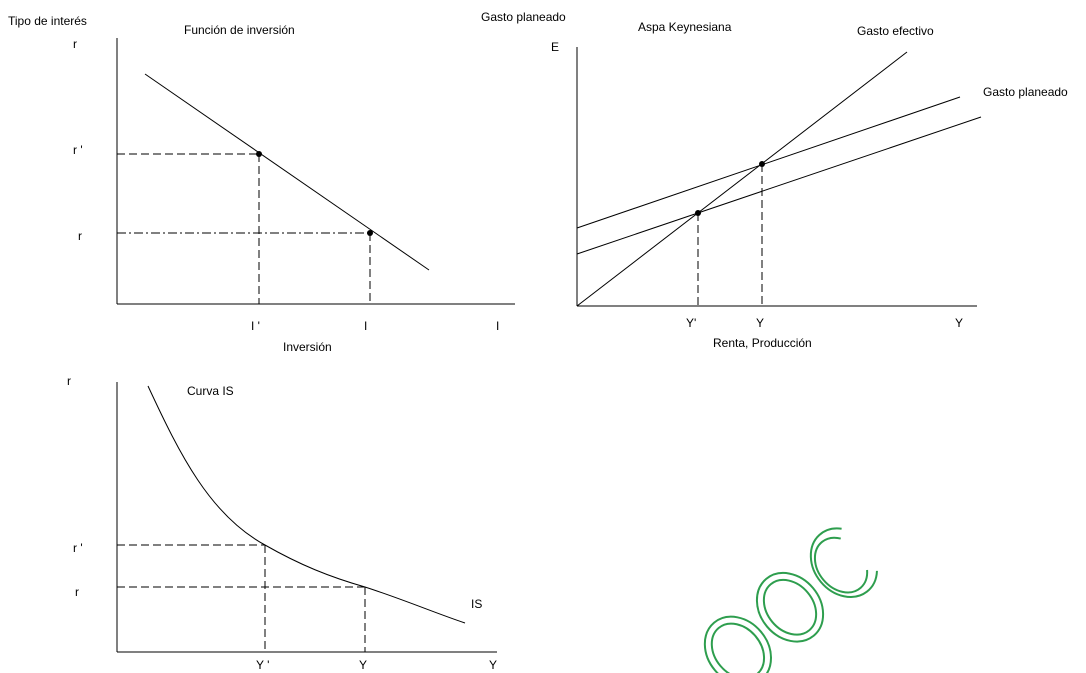 This screenshot has height=673, width=1086. I want to click on doc-watermark, so click(790, 600).